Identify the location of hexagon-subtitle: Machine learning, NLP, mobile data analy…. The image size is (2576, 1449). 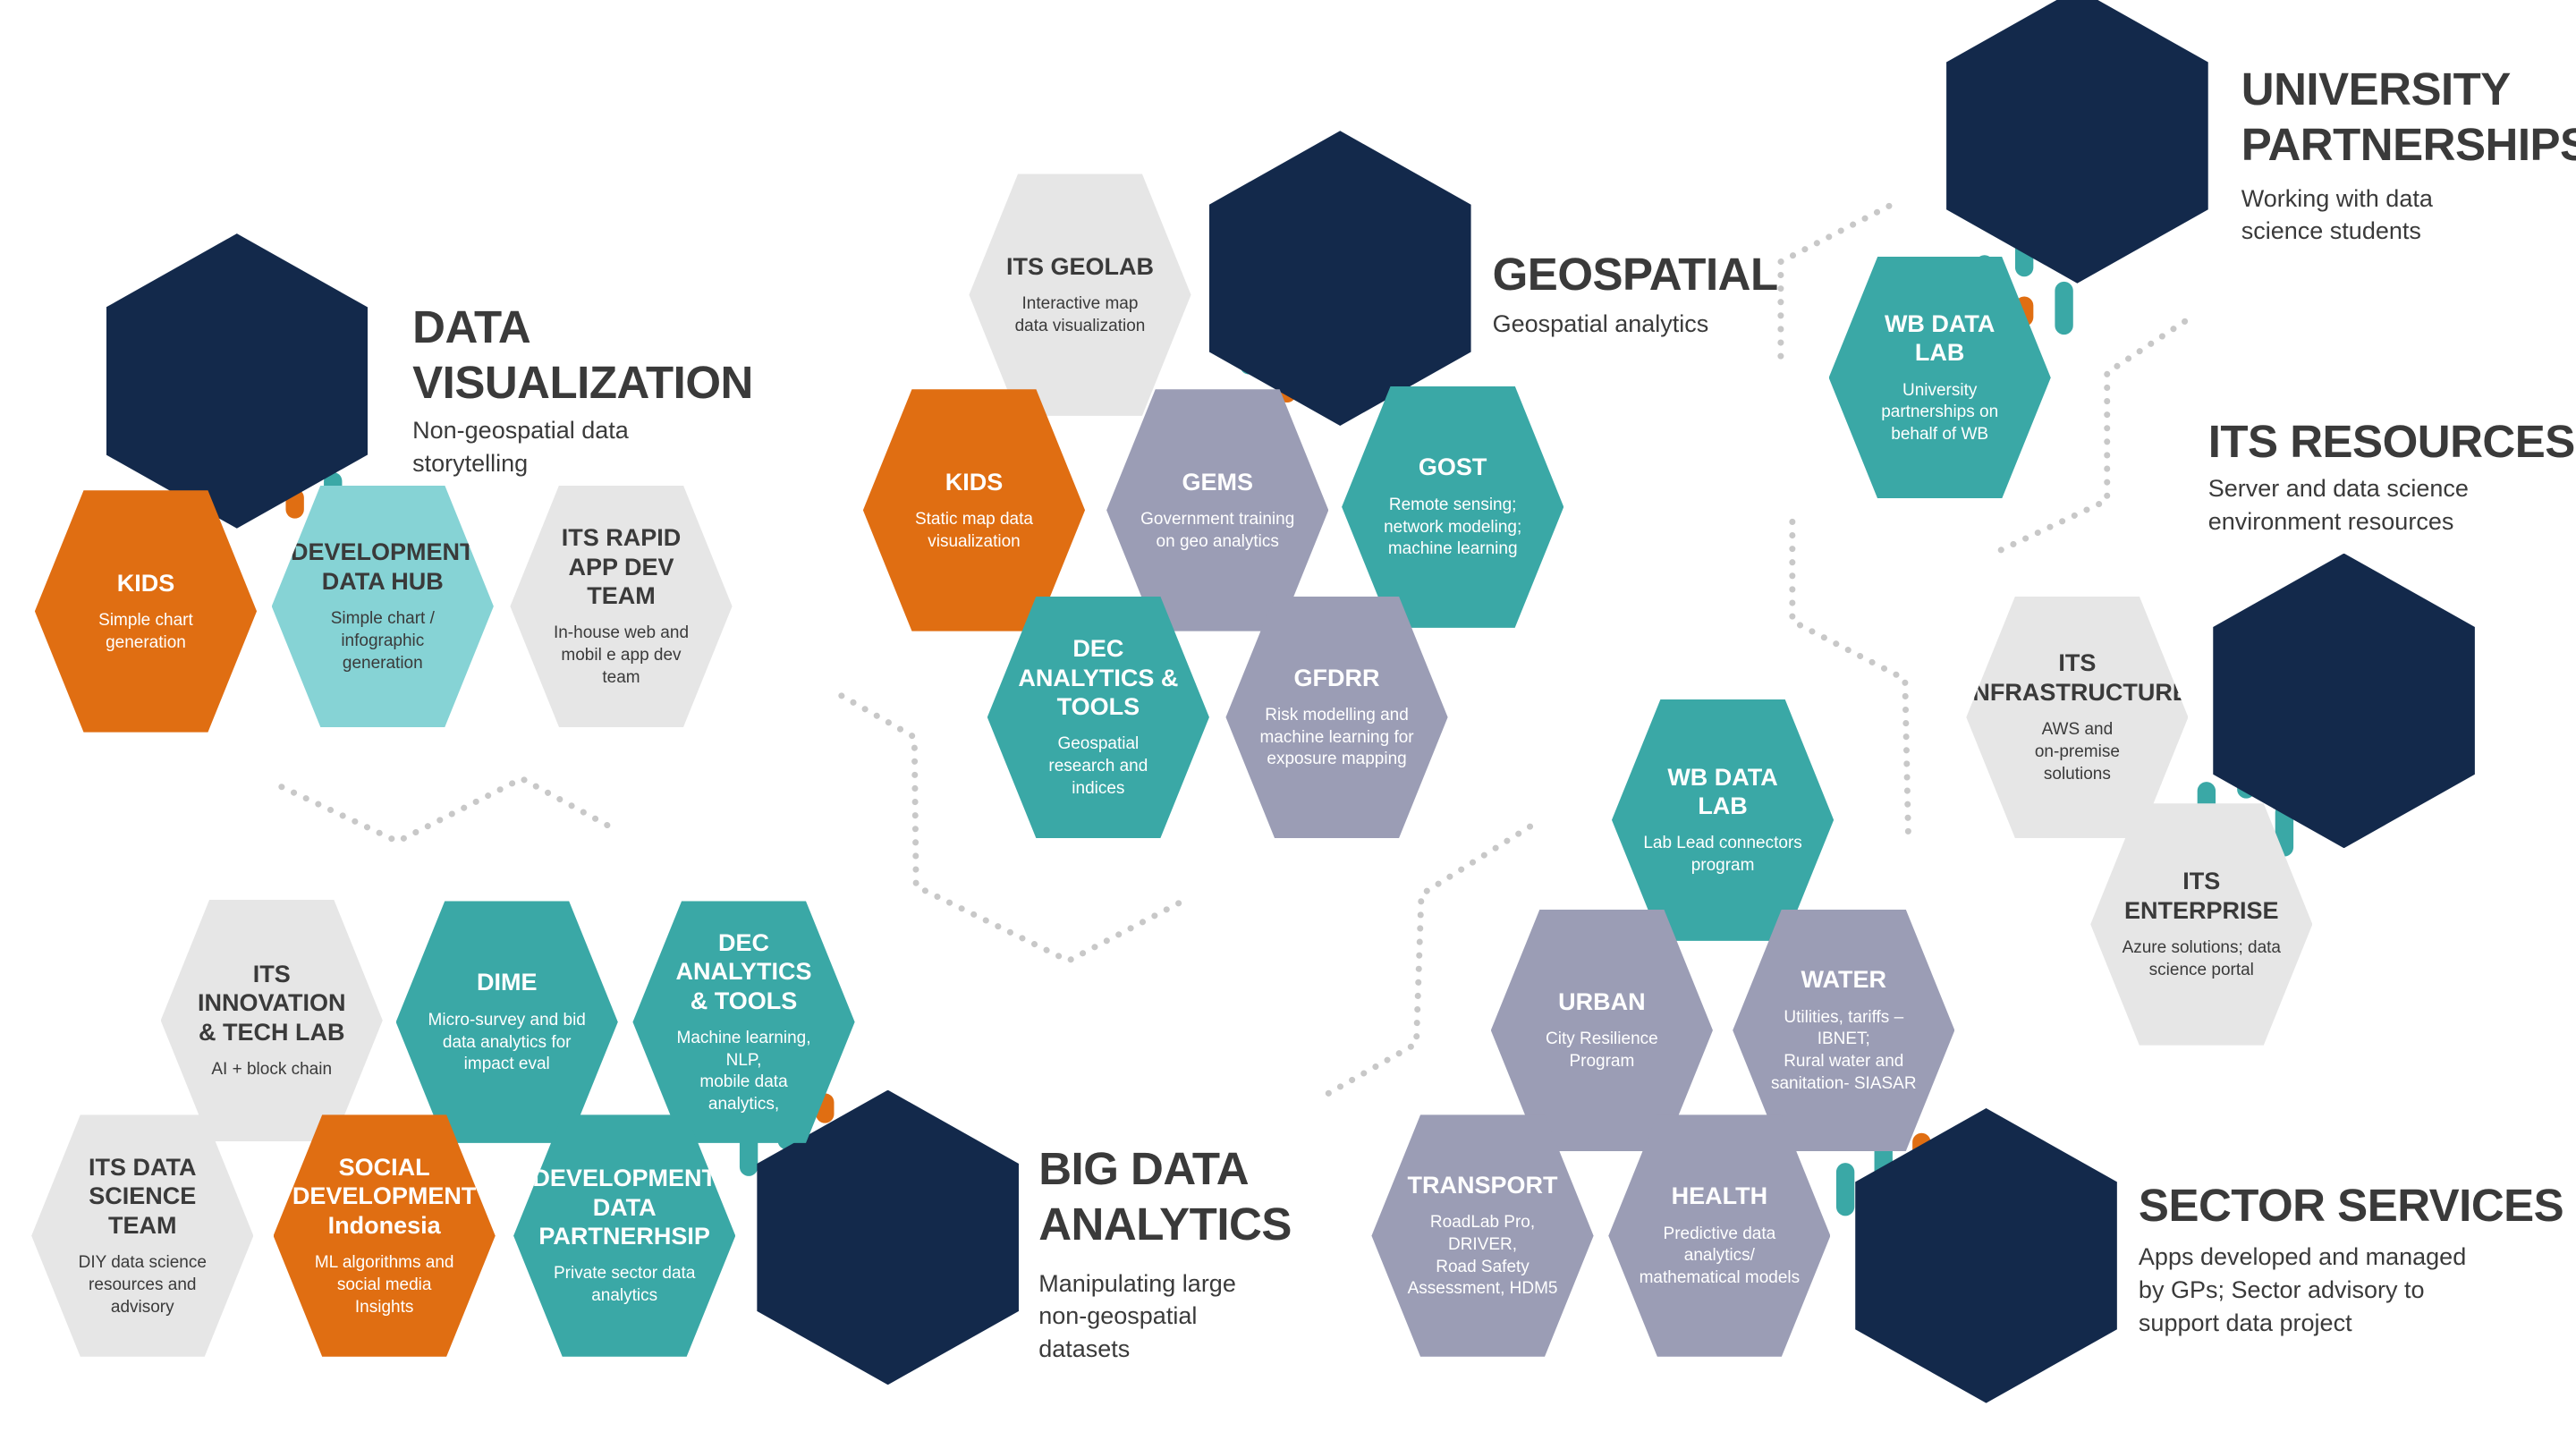
(743, 1071).